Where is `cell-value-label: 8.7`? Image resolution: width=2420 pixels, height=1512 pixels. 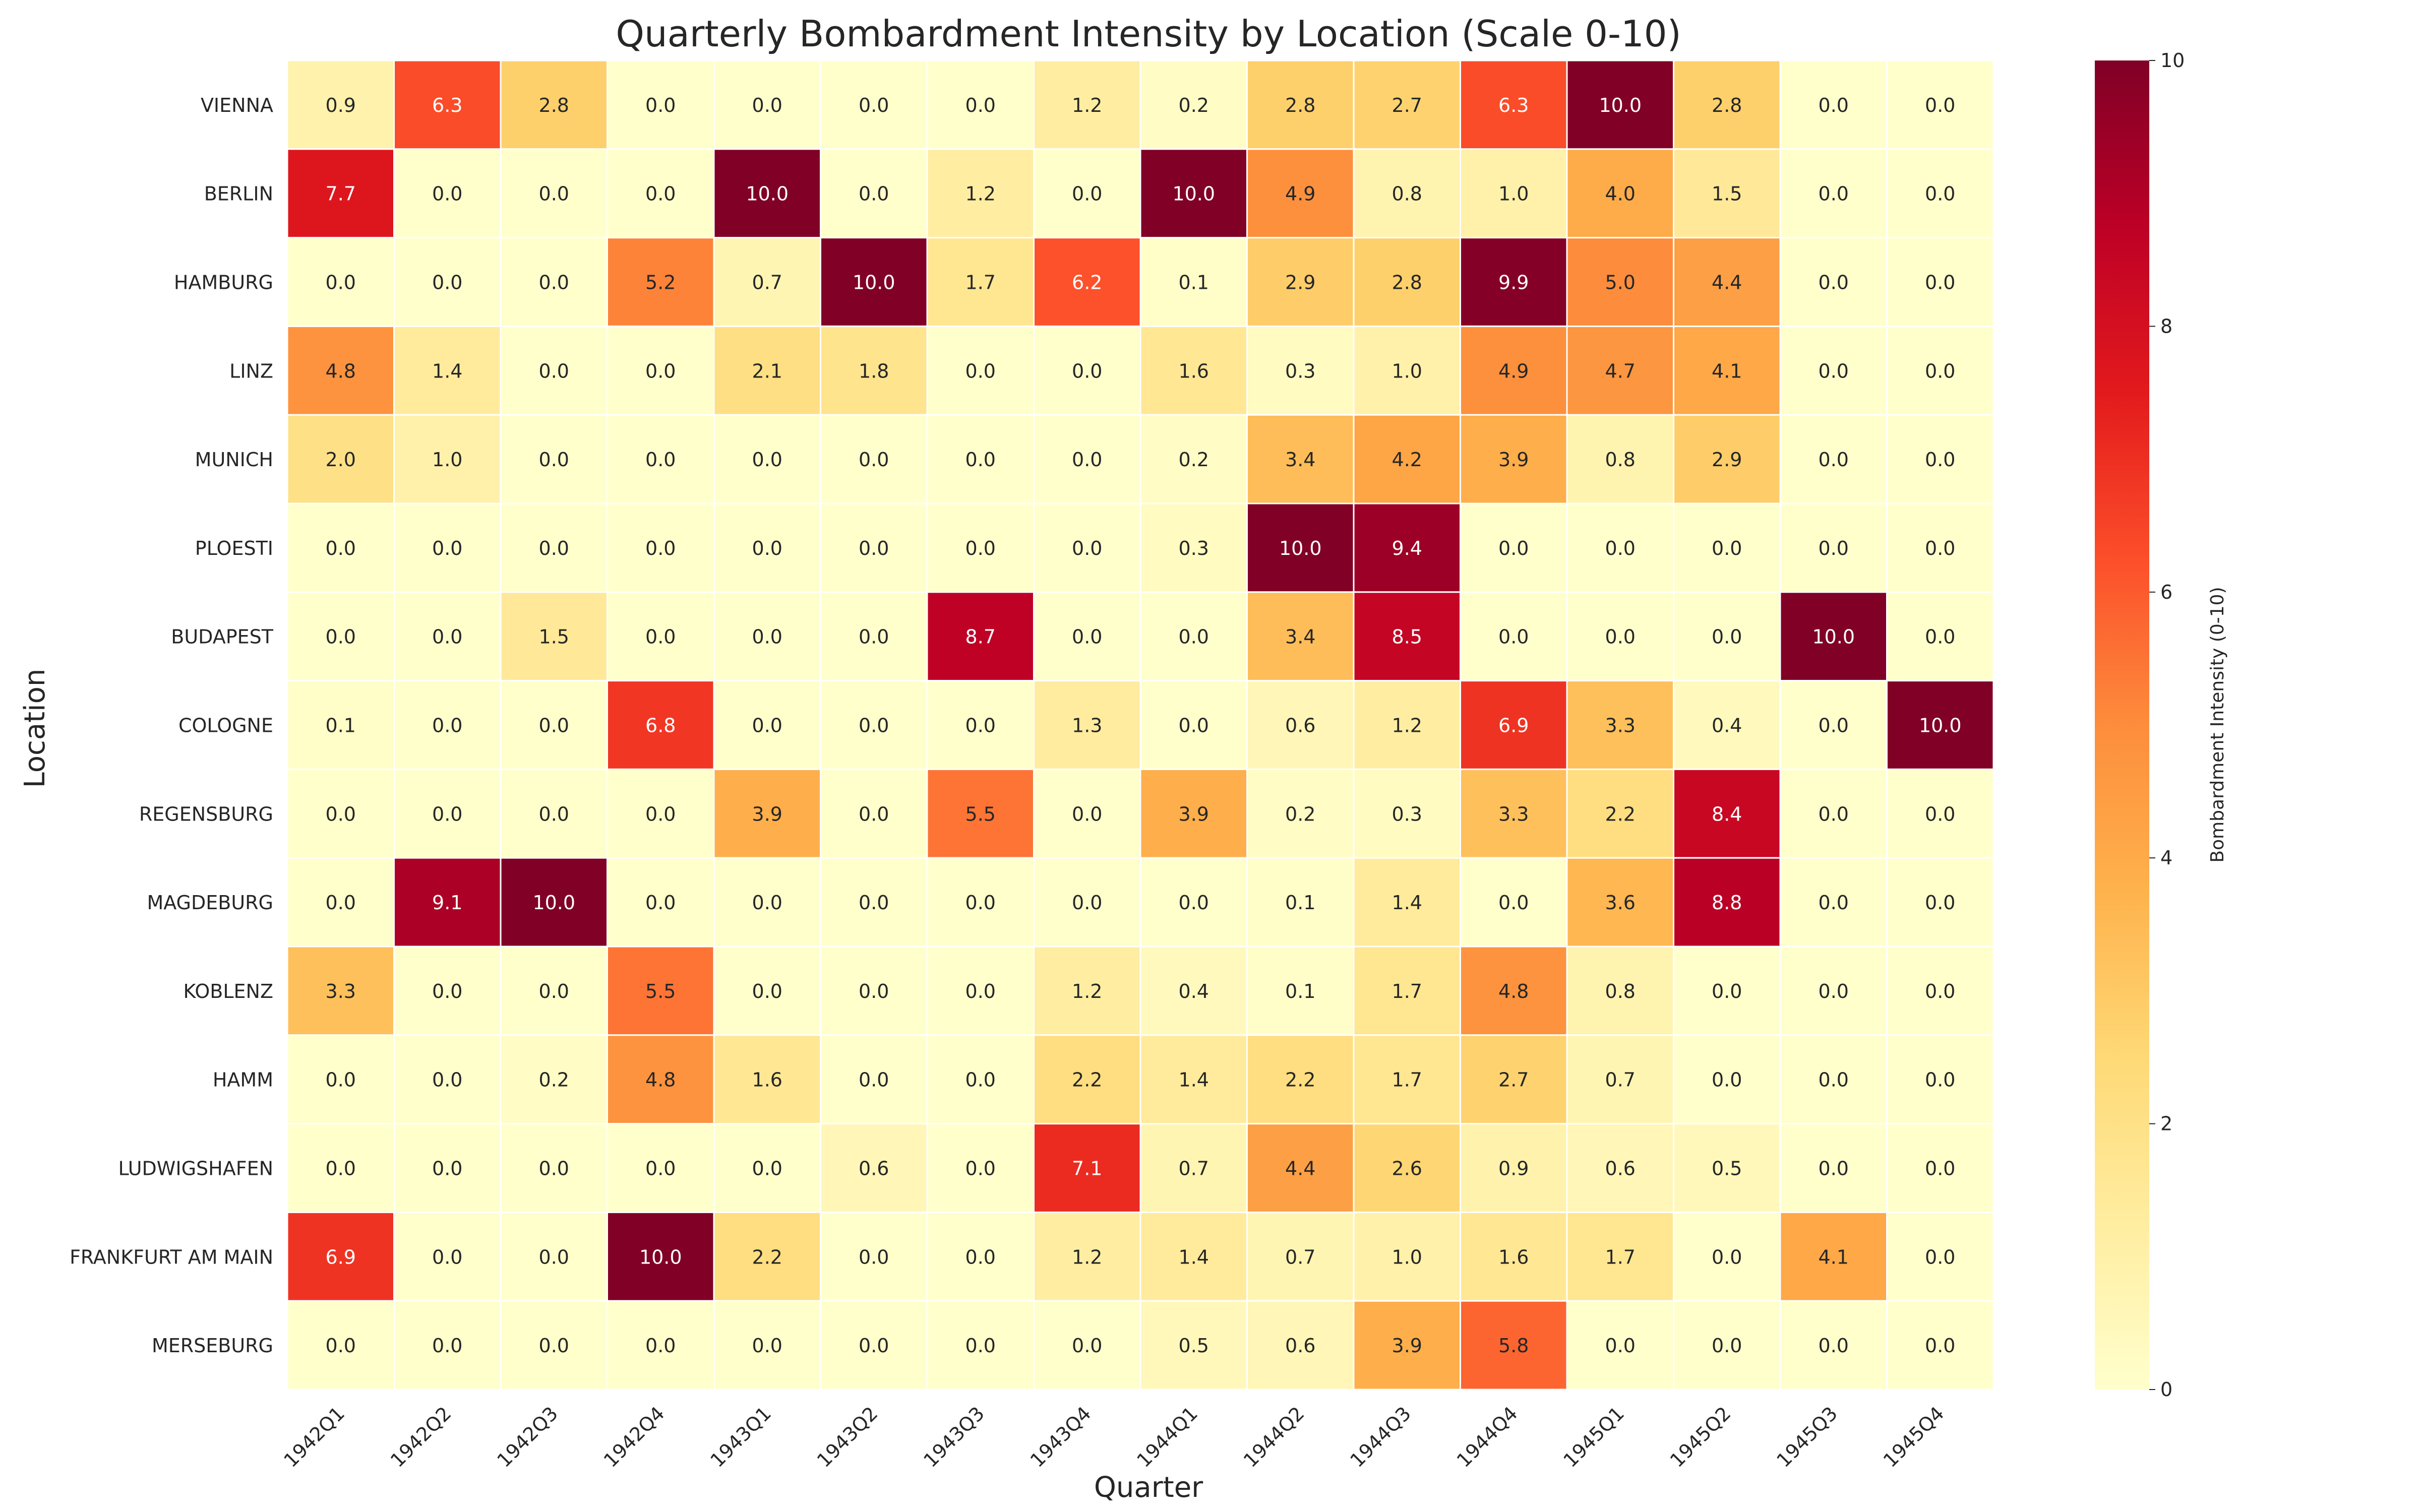
cell-value-label: 8.7 is located at coordinates (980, 637).